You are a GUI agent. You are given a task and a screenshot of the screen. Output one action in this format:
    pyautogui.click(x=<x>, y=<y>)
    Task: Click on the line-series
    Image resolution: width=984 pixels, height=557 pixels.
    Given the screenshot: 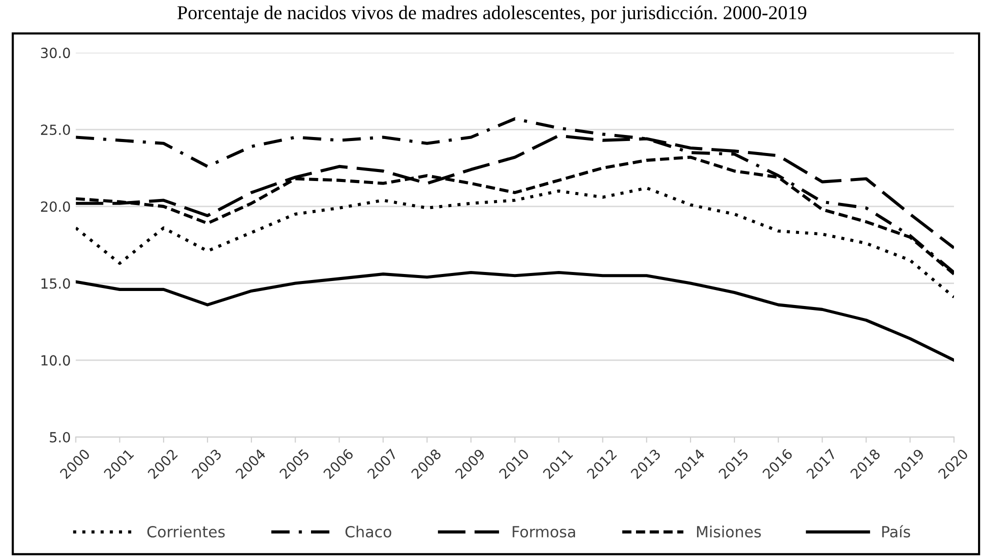 What is the action you would take?
    pyautogui.click(x=515, y=316)
    